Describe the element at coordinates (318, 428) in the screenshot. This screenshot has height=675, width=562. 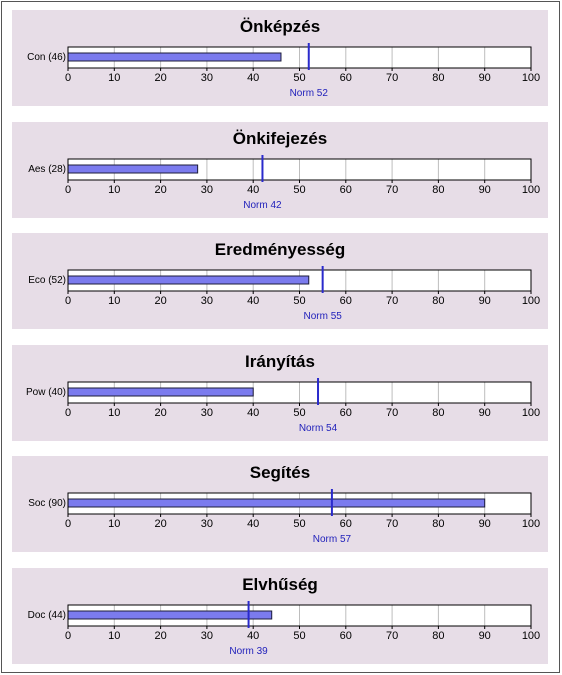
I see `norm-label: Norm 54` at that location.